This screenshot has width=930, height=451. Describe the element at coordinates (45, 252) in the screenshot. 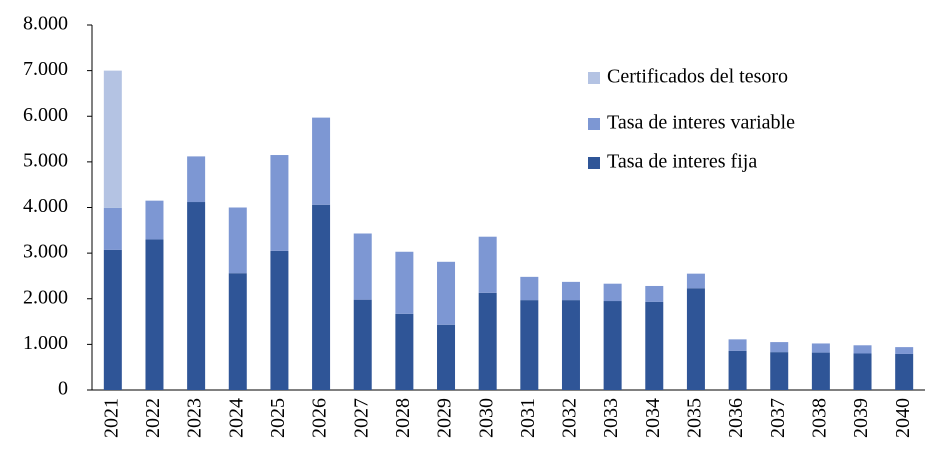

I see `y-tick-label: 3.000` at that location.